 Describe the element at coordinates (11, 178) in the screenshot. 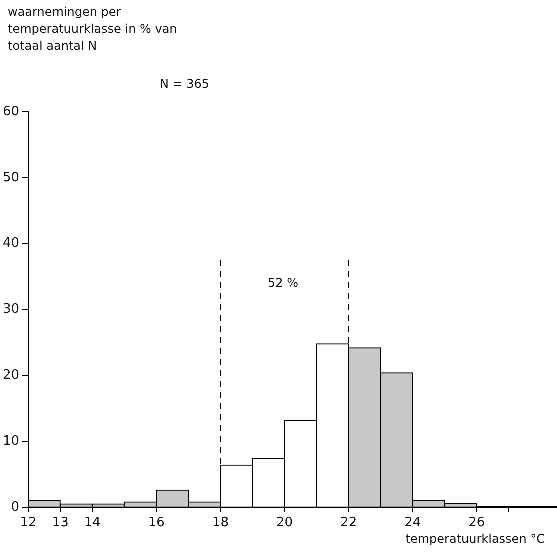

I see `y-tick-label: 50` at that location.